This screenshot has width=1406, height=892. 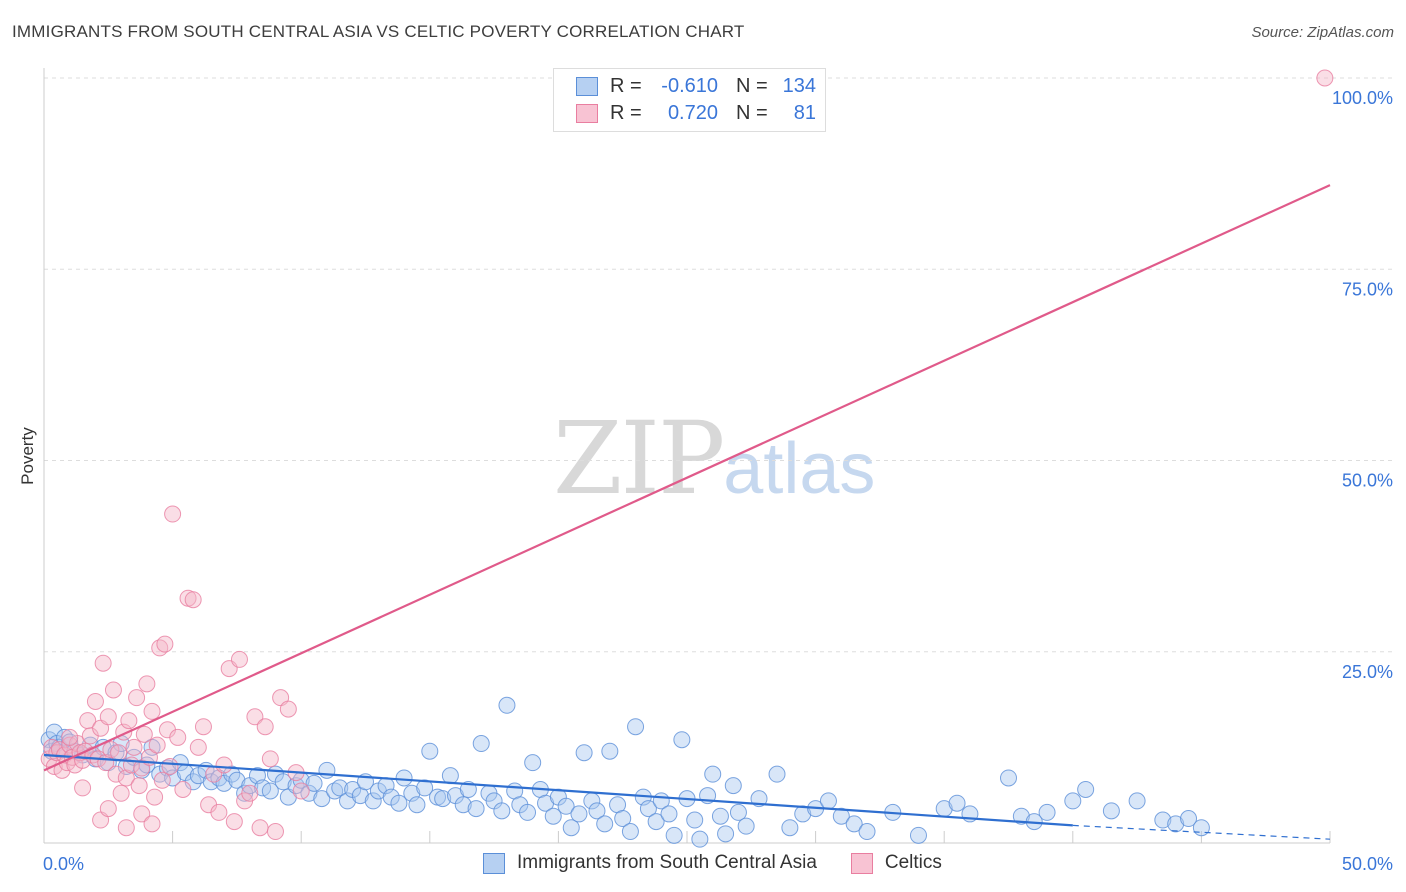 What do you see at coordinates (587, 86) in the screenshot?
I see `legend-swatch-blue` at bounding box center [587, 86].